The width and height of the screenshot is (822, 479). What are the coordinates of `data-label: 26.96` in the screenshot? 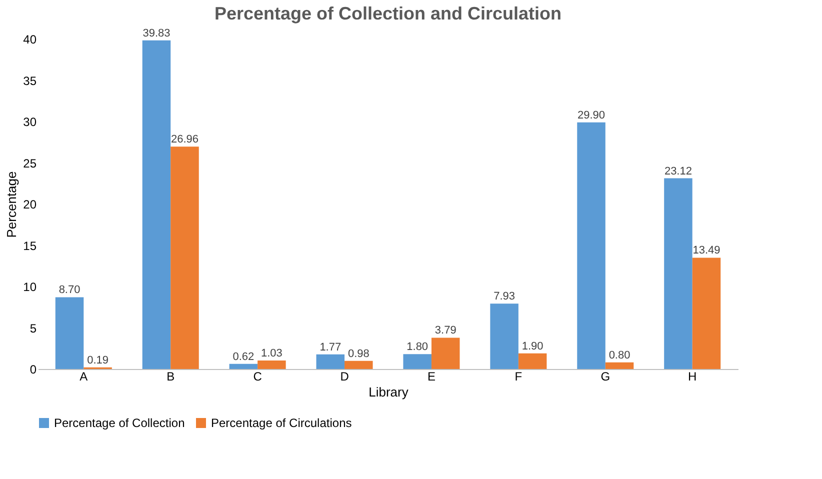 It's located at (184, 140).